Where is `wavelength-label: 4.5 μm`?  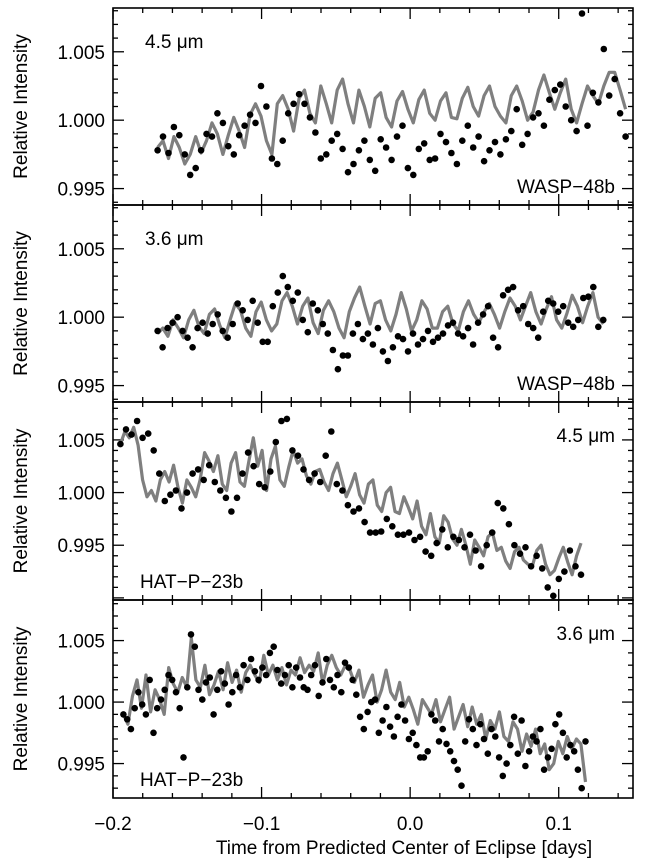 wavelength-label: 4.5 μm is located at coordinates (174, 42).